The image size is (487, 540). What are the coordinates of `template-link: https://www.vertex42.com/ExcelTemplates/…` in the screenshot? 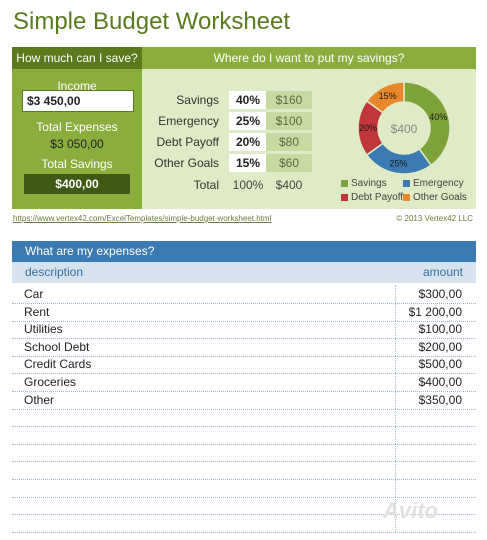 It's located at (142, 218).